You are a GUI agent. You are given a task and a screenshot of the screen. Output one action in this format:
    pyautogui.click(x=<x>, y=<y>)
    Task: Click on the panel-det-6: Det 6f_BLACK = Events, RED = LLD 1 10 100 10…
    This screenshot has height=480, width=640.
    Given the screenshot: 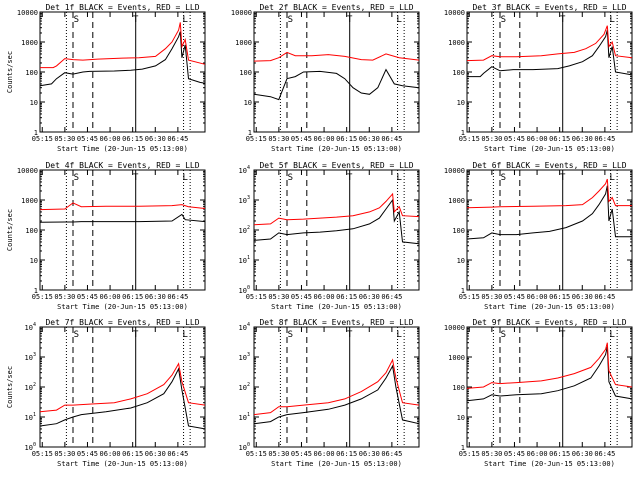 What is the action you would take?
    pyautogui.click(x=538, y=236)
    